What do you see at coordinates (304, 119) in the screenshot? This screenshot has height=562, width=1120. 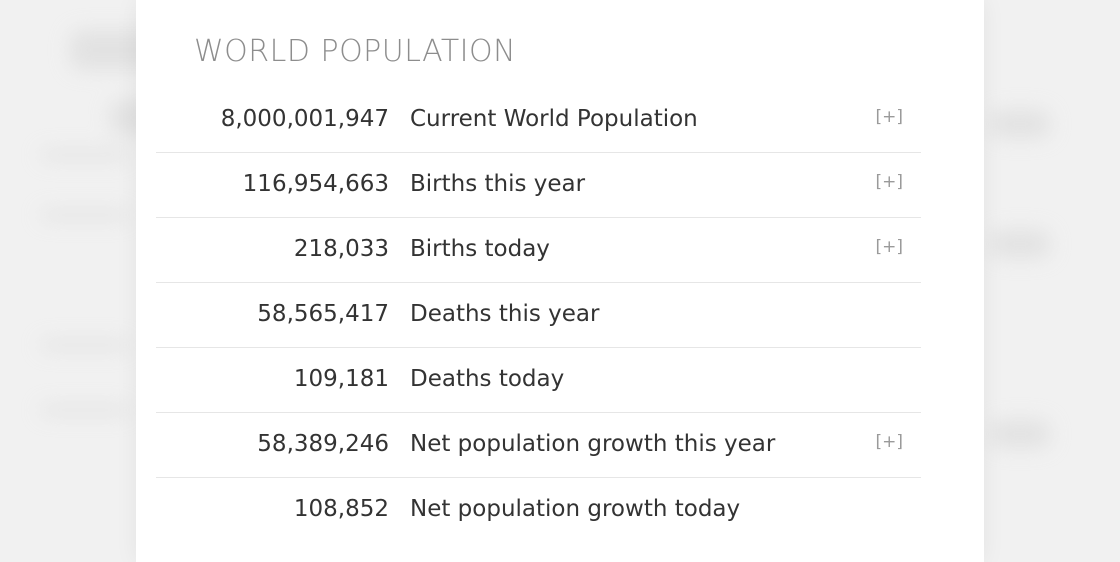 I see `stat-value: 8,000,001,947` at bounding box center [304, 119].